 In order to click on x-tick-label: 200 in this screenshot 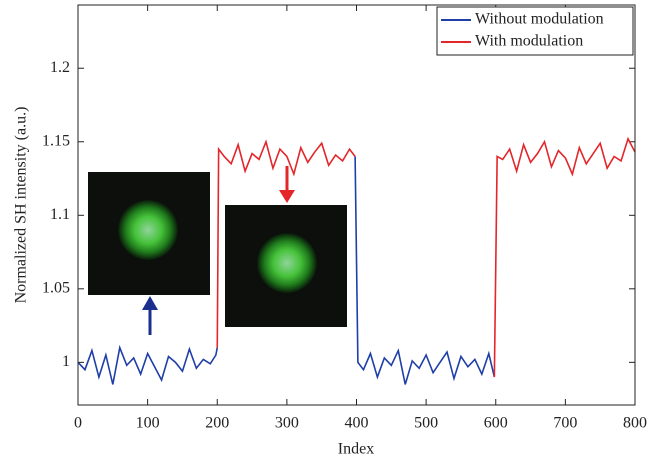, I will do `click(217, 423)`.